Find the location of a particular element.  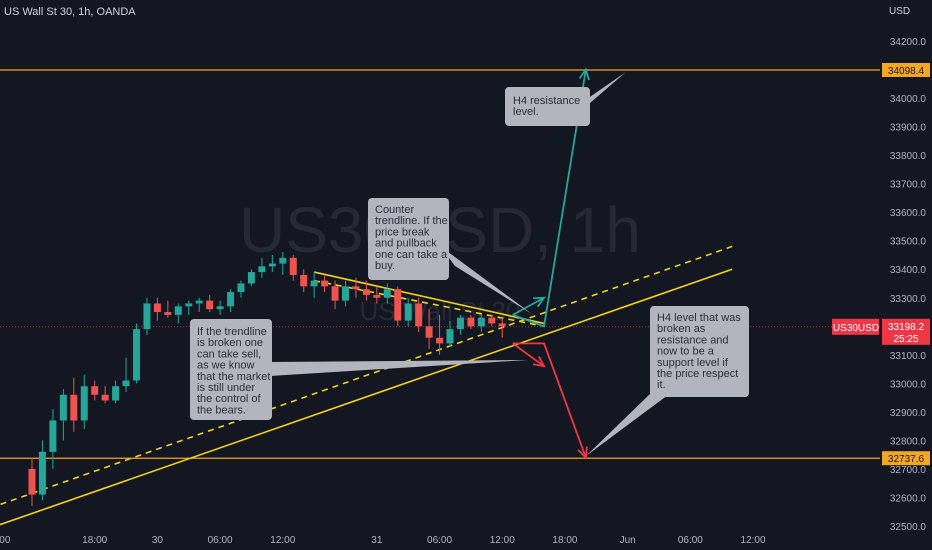

callout-line: level. is located at coordinates (526, 112).